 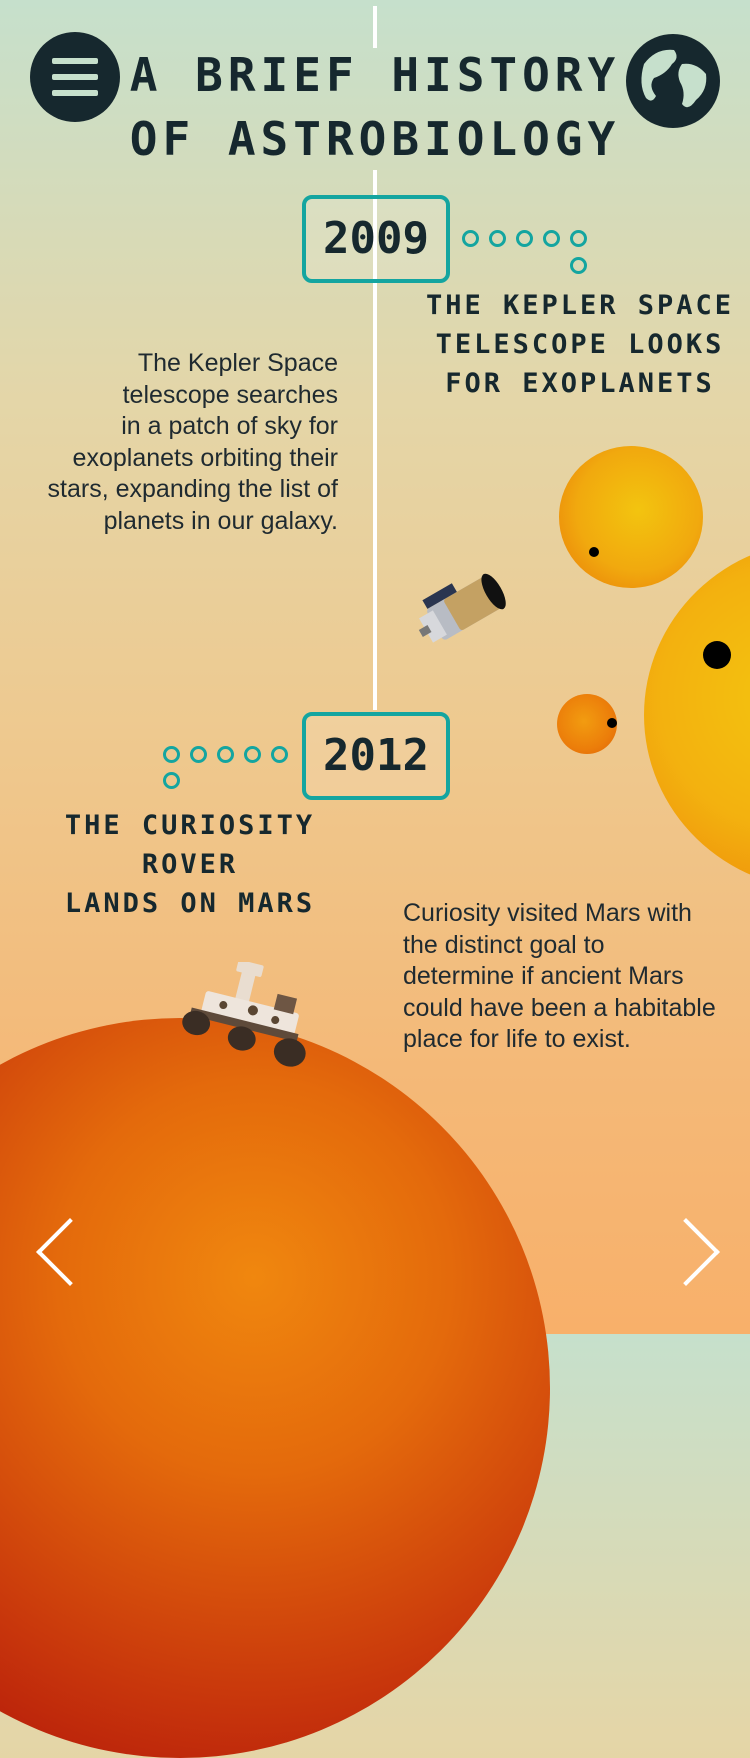 What do you see at coordinates (543, 976) in the screenshot?
I see `body-line: determine if ancient Mars` at bounding box center [543, 976].